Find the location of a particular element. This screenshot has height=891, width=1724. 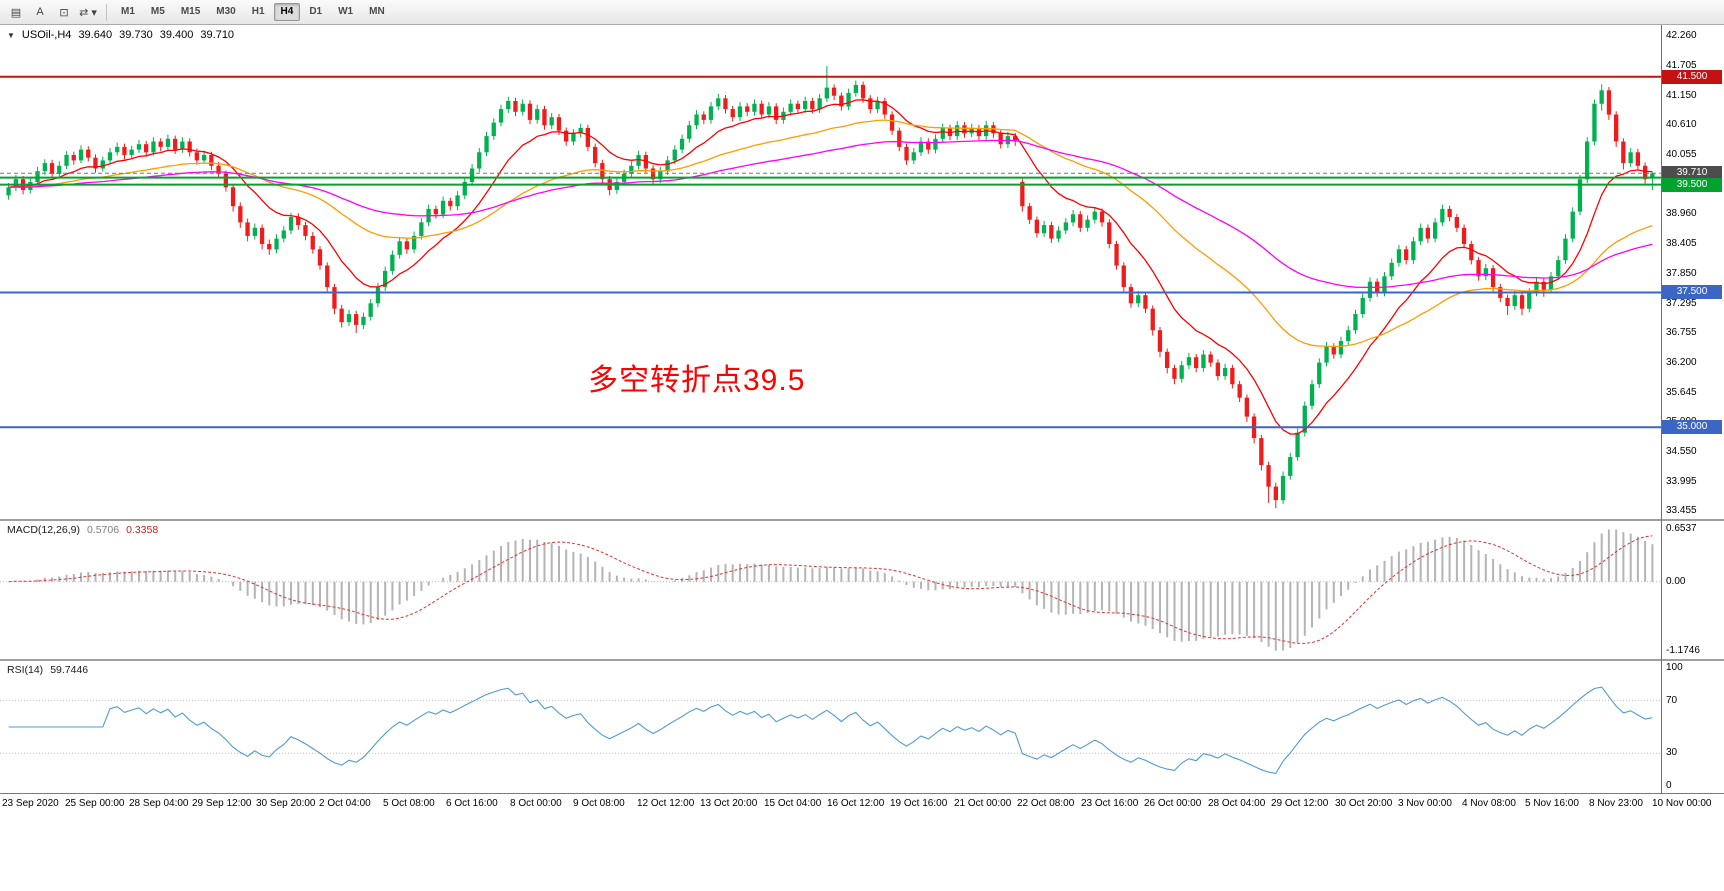

toolbar: ▤ A ⊡ ⇄ ▾ M1 M5 M15 M30 H1 H4 D1 W1 MN is located at coordinates (862, 12).